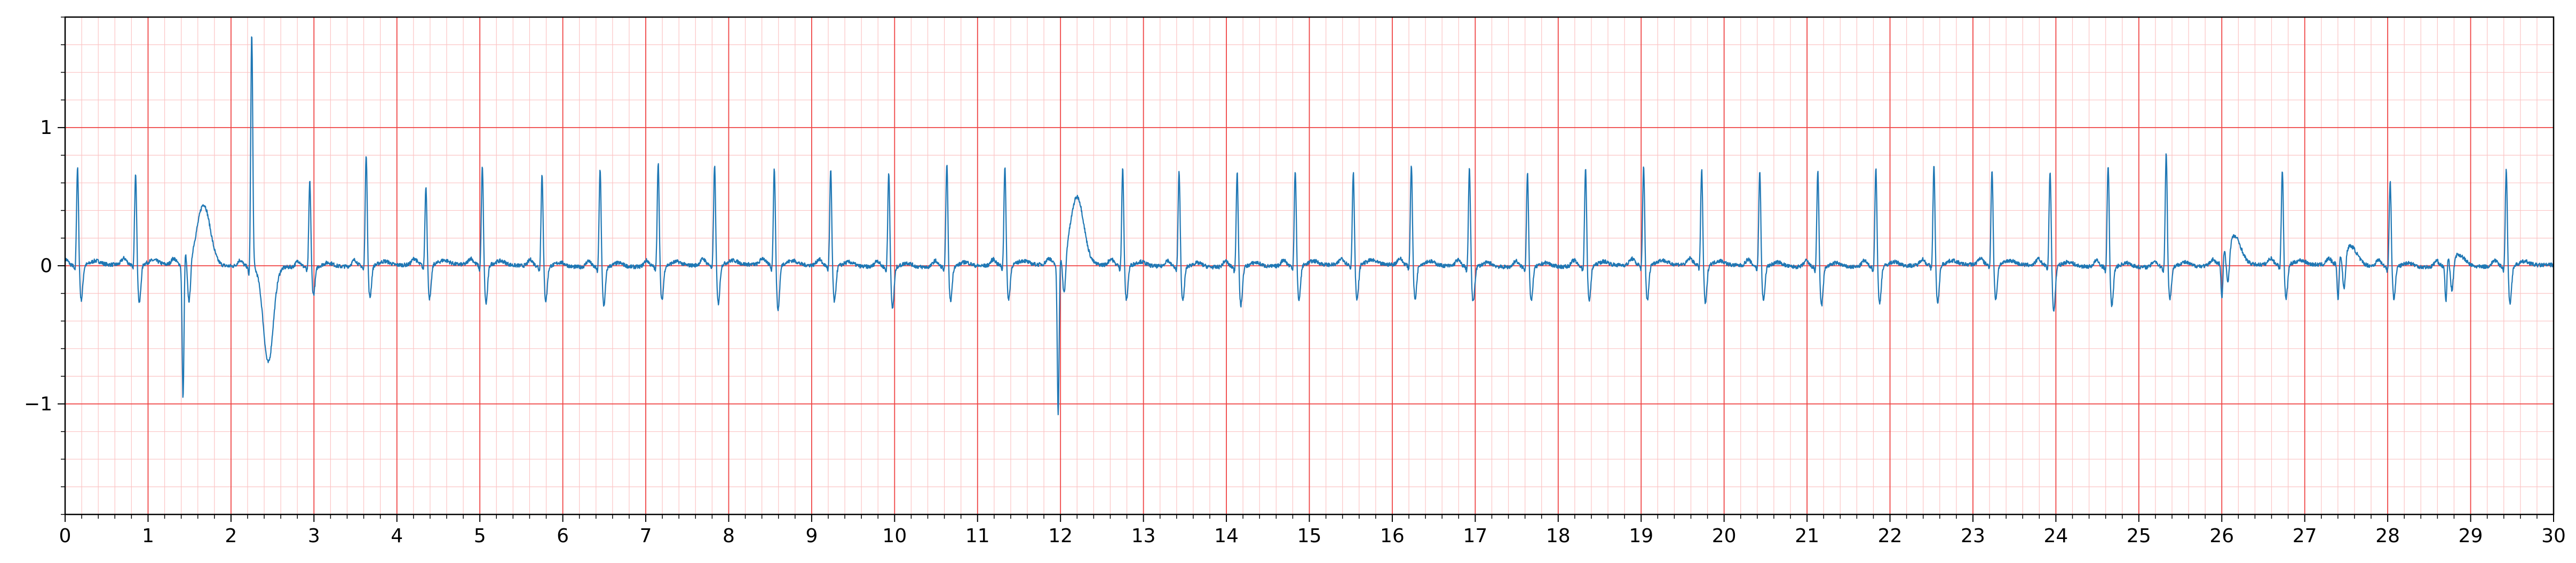  Describe the element at coordinates (1143, 536) in the screenshot. I see `x-tick-label: 13` at that location.